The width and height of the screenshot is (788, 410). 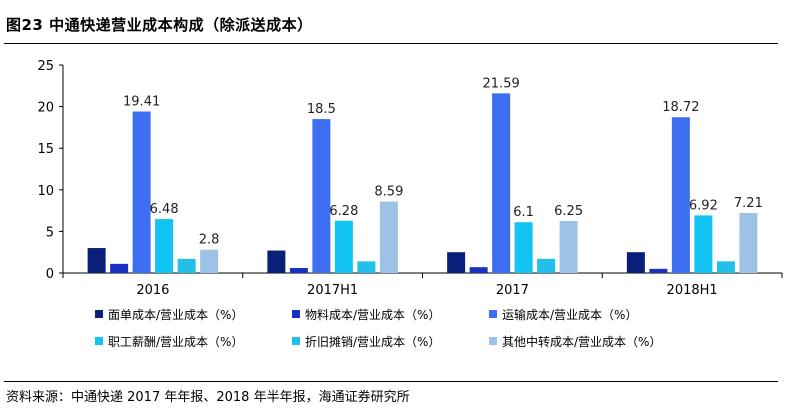 What do you see at coordinates (175, 315) in the screenshot?
I see `legend-label: 面单成本/营业成本（%）` at bounding box center [175, 315].